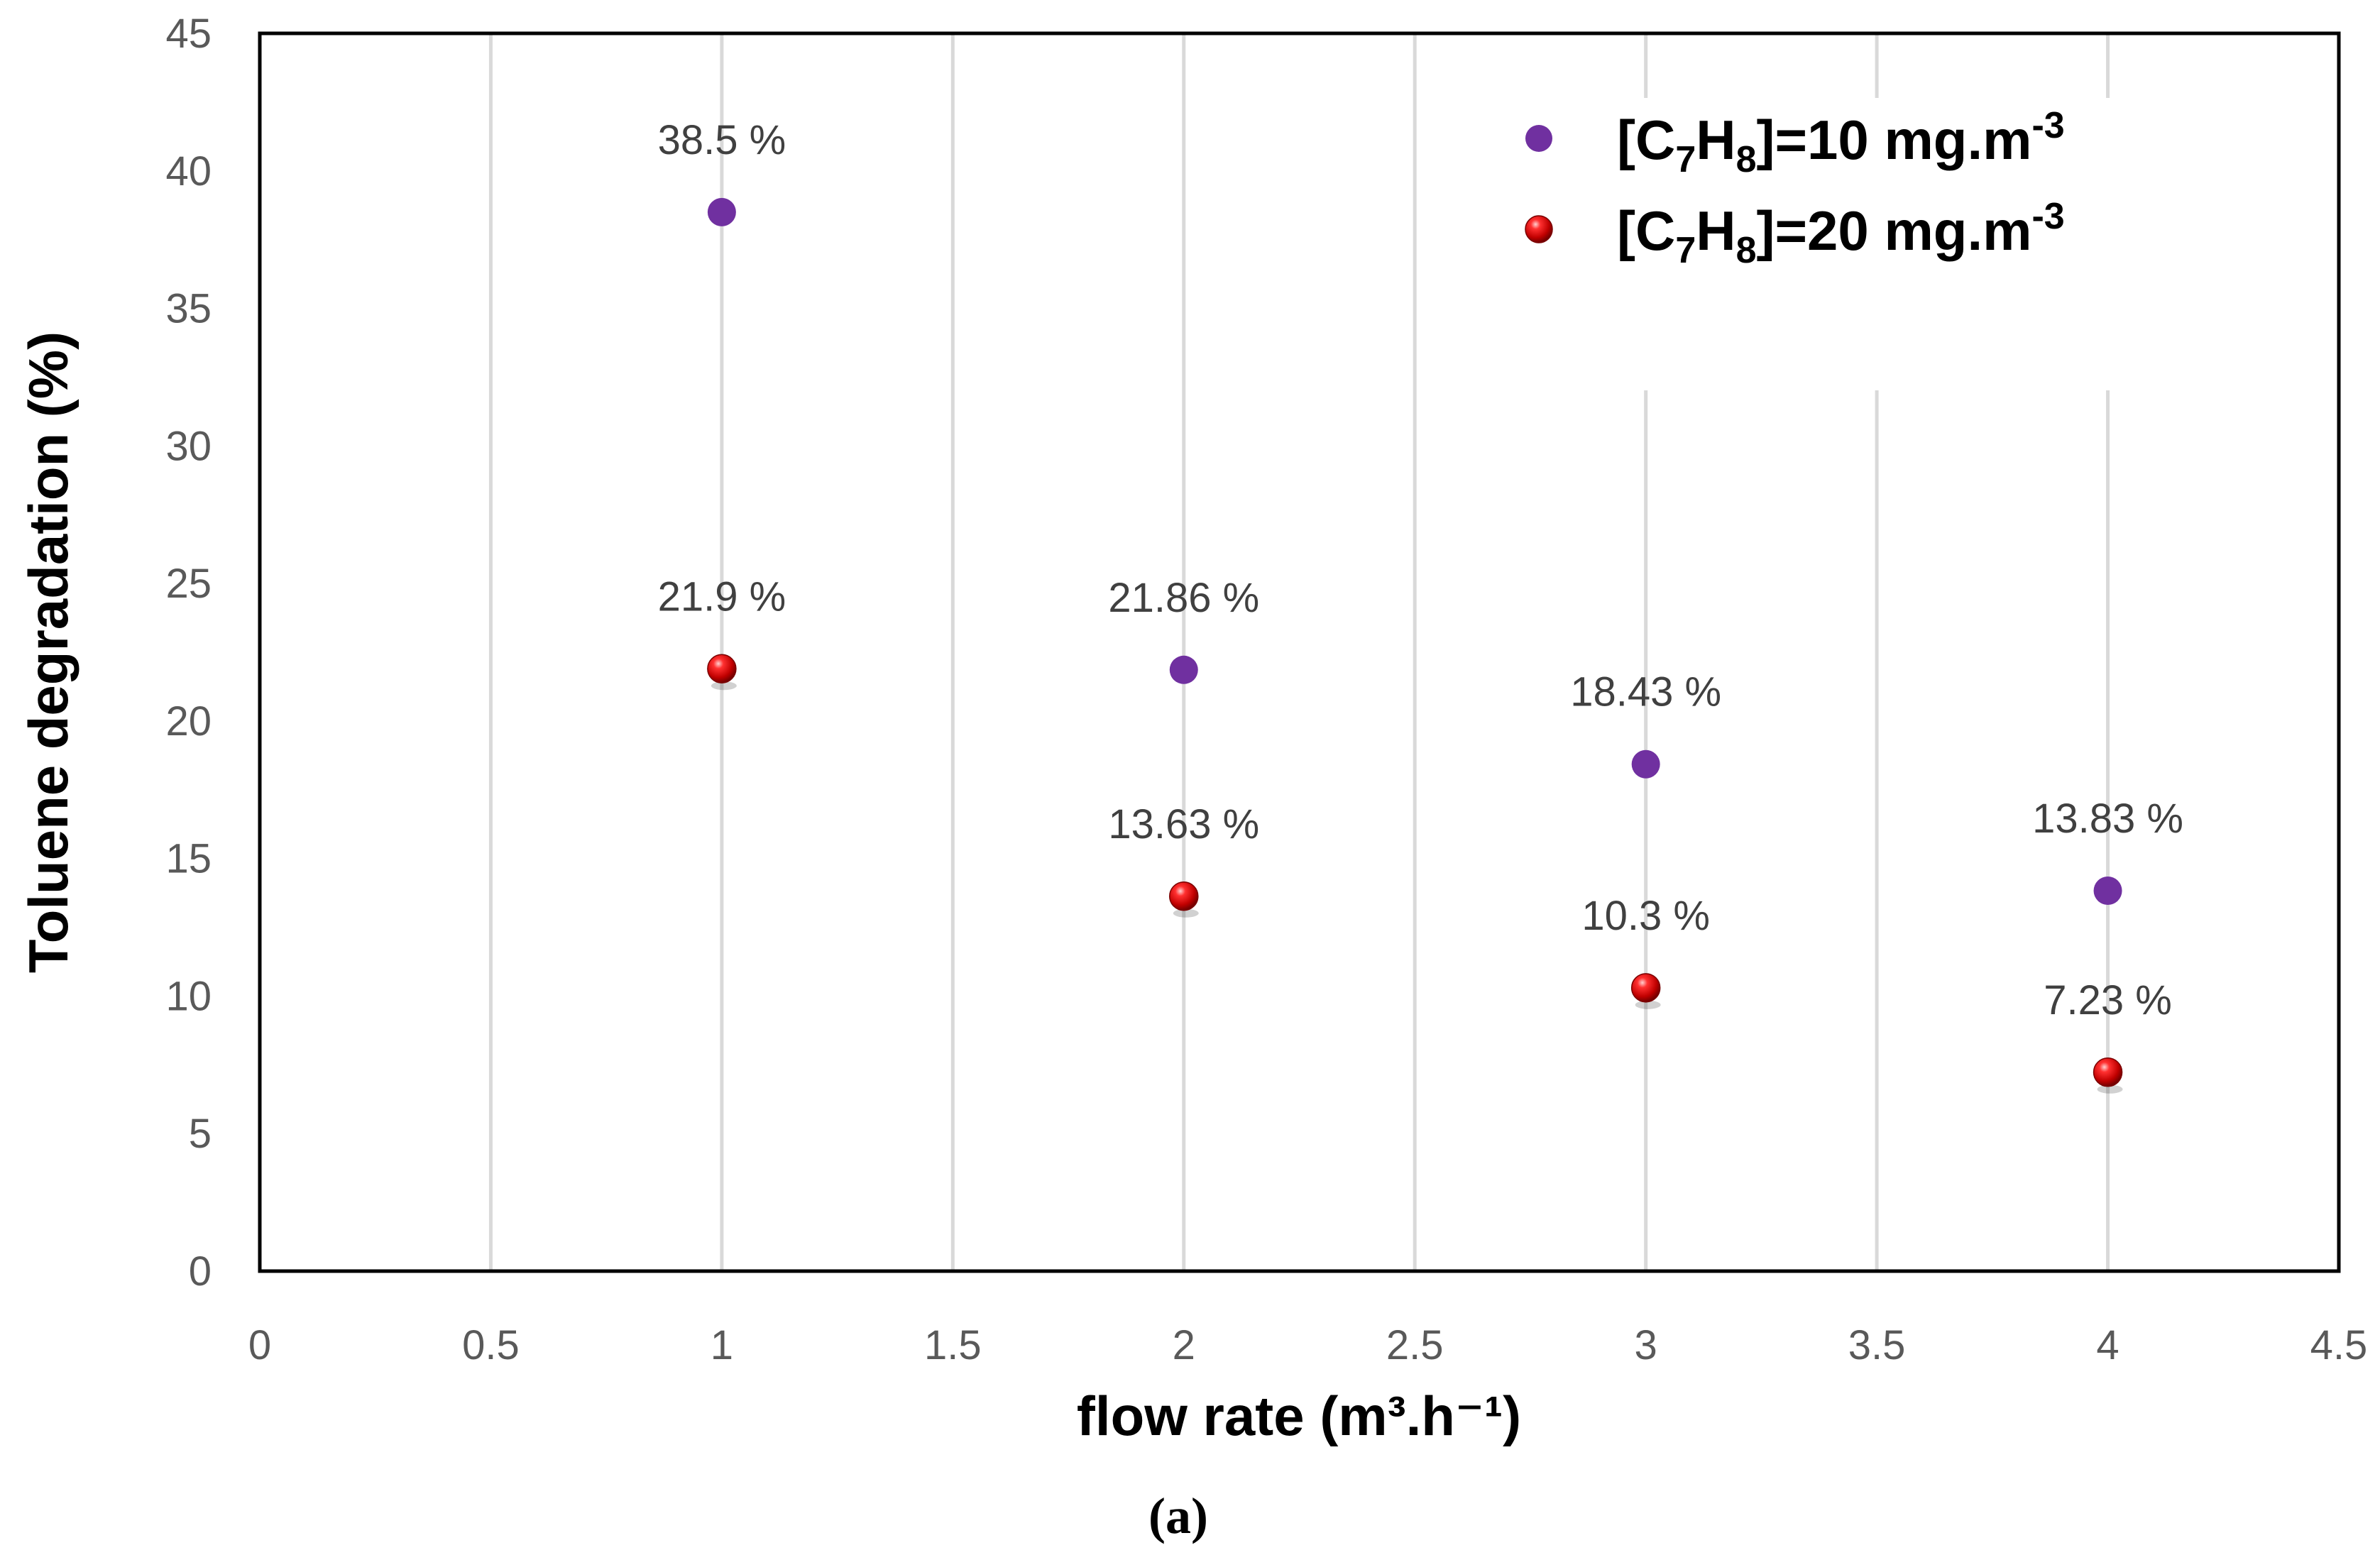 Image resolution: width=2380 pixels, height=1555 pixels. I want to click on x-tick-label: 0.5, so click(491, 1345).